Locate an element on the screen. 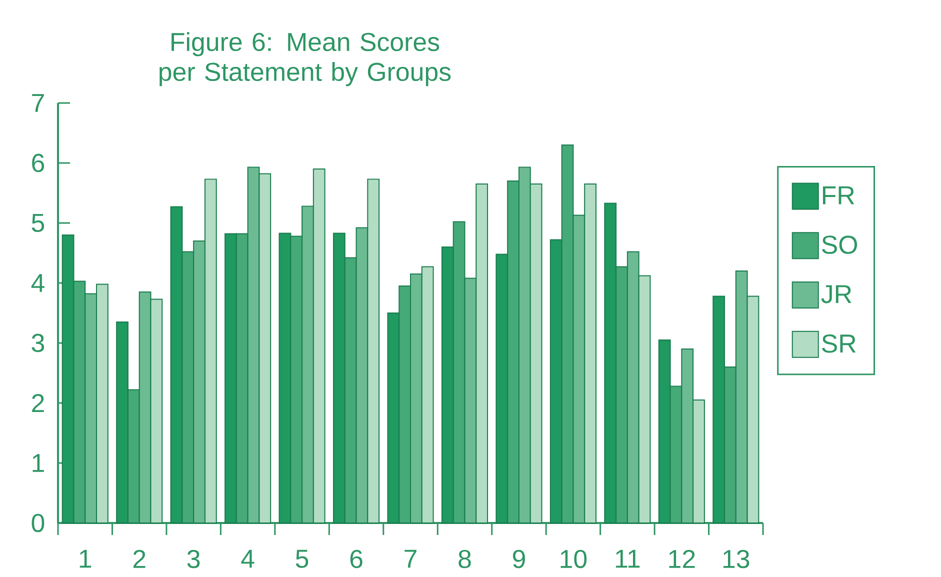  y-tick-label: 2 is located at coordinates (38, 403).